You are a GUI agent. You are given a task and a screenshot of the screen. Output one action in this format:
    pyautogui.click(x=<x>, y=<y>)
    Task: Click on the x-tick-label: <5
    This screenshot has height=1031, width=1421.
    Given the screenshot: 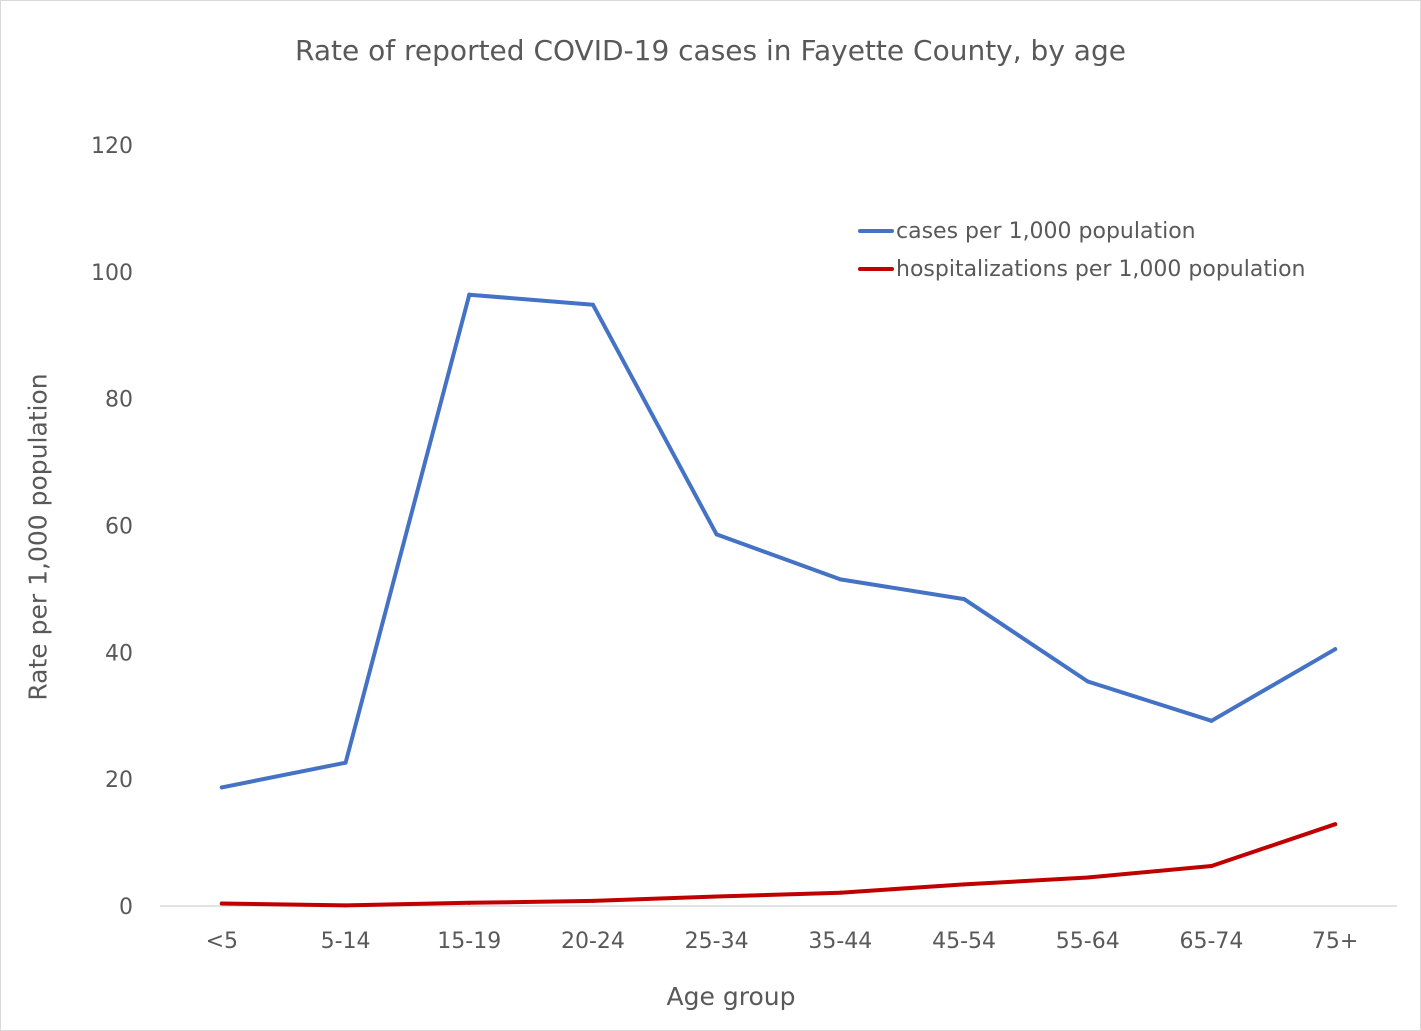 What is the action you would take?
    pyautogui.click(x=222, y=941)
    